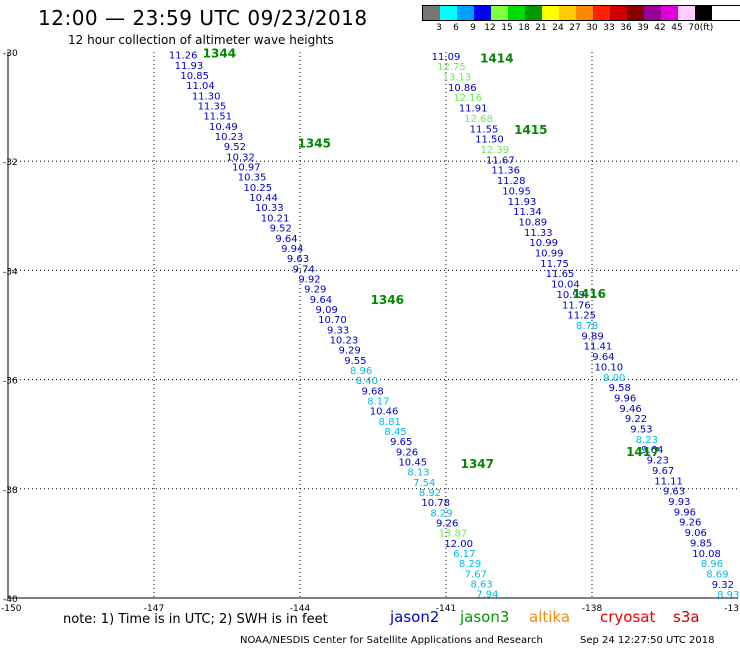 The image size is (740, 650). I want to click on wave-height-value: 11.36, so click(505, 171).